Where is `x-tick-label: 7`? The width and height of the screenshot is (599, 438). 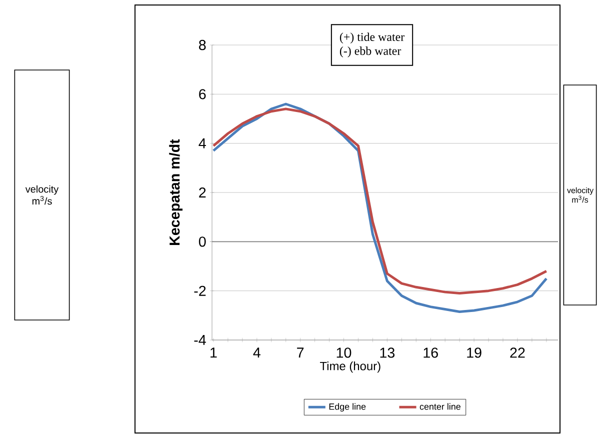 x-tick-label: 7 is located at coordinates (300, 353).